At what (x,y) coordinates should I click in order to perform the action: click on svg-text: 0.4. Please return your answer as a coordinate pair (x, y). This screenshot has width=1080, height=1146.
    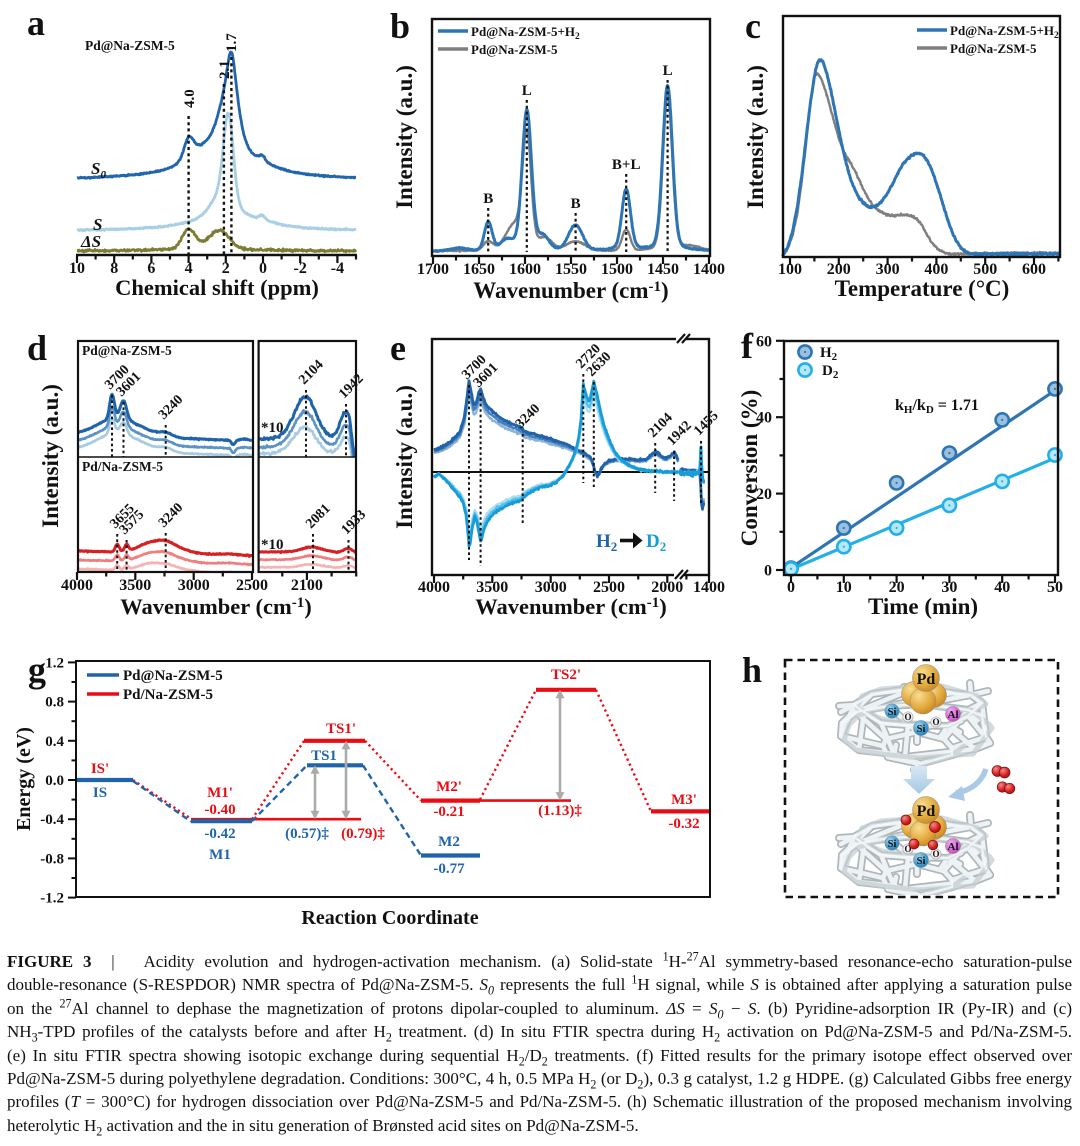
    Looking at the image, I should click on (54, 742).